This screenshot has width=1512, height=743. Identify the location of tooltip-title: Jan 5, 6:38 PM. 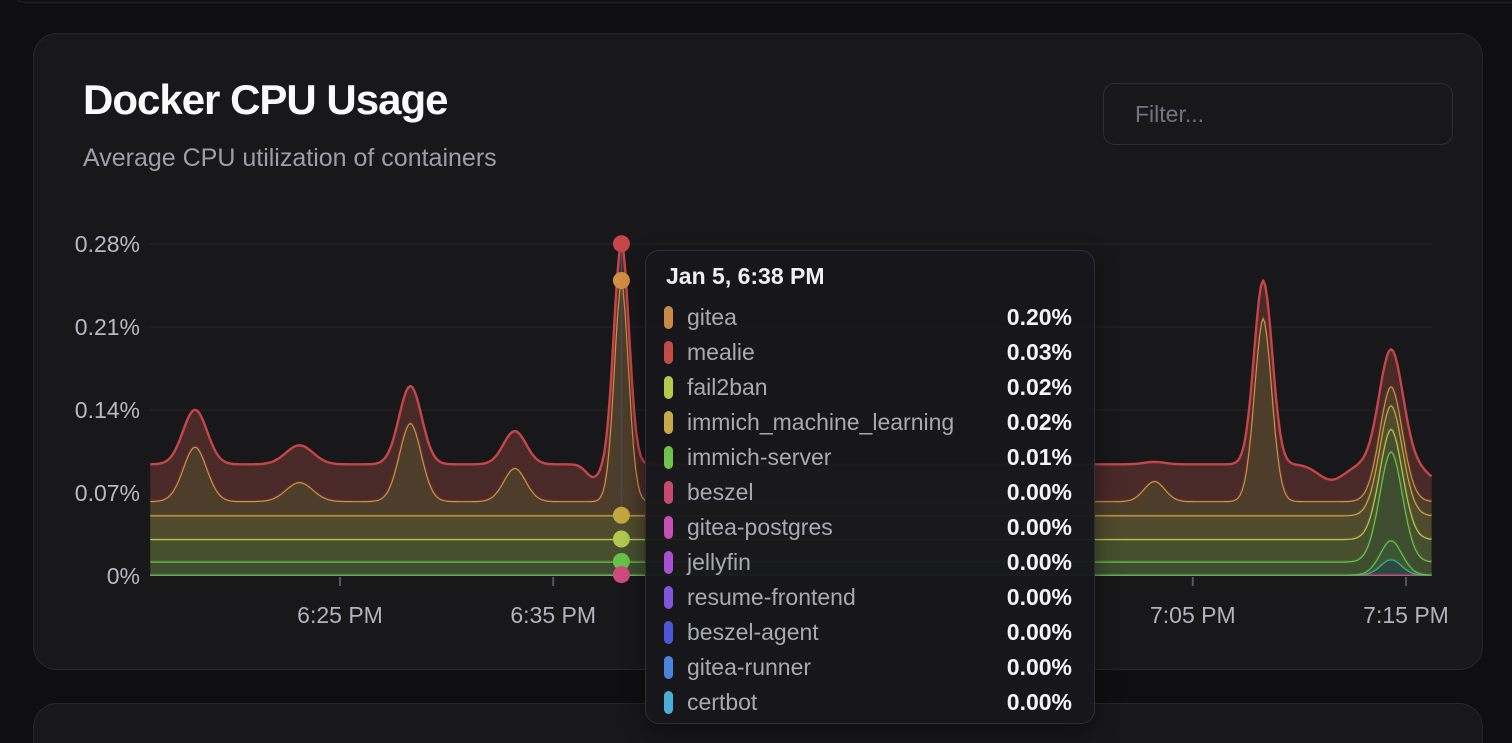
(745, 276).